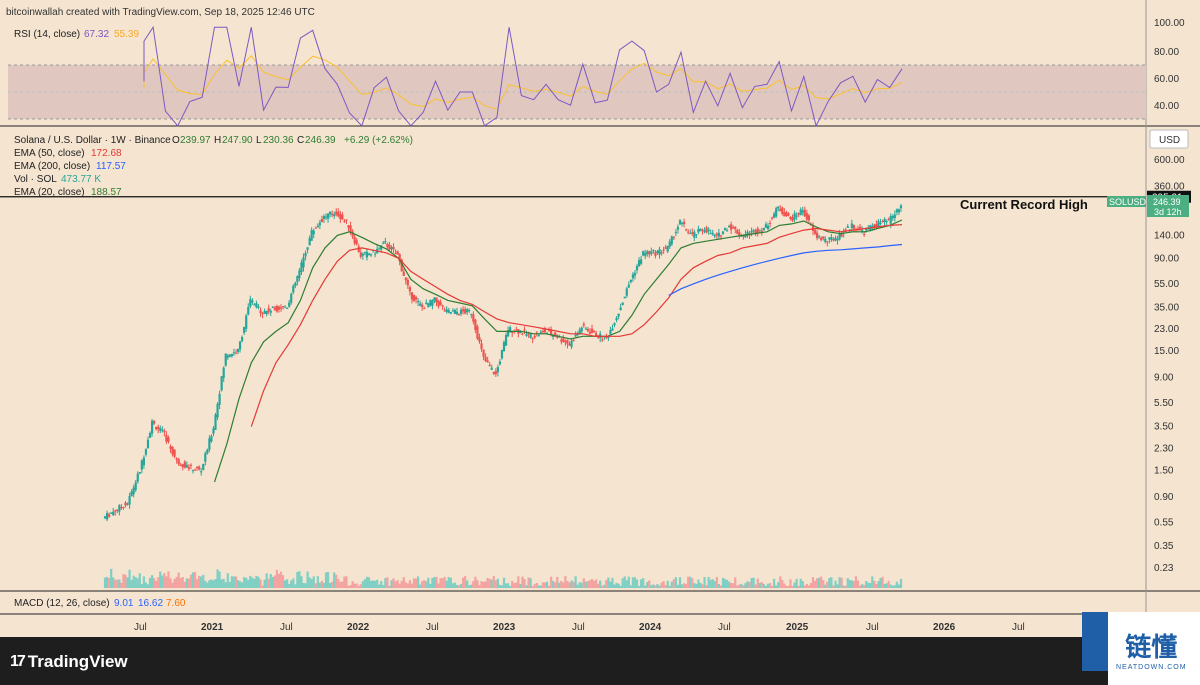  Describe the element at coordinates (69, 662) in the screenshot. I see `tradingview-logo: 17 TradingView` at that location.